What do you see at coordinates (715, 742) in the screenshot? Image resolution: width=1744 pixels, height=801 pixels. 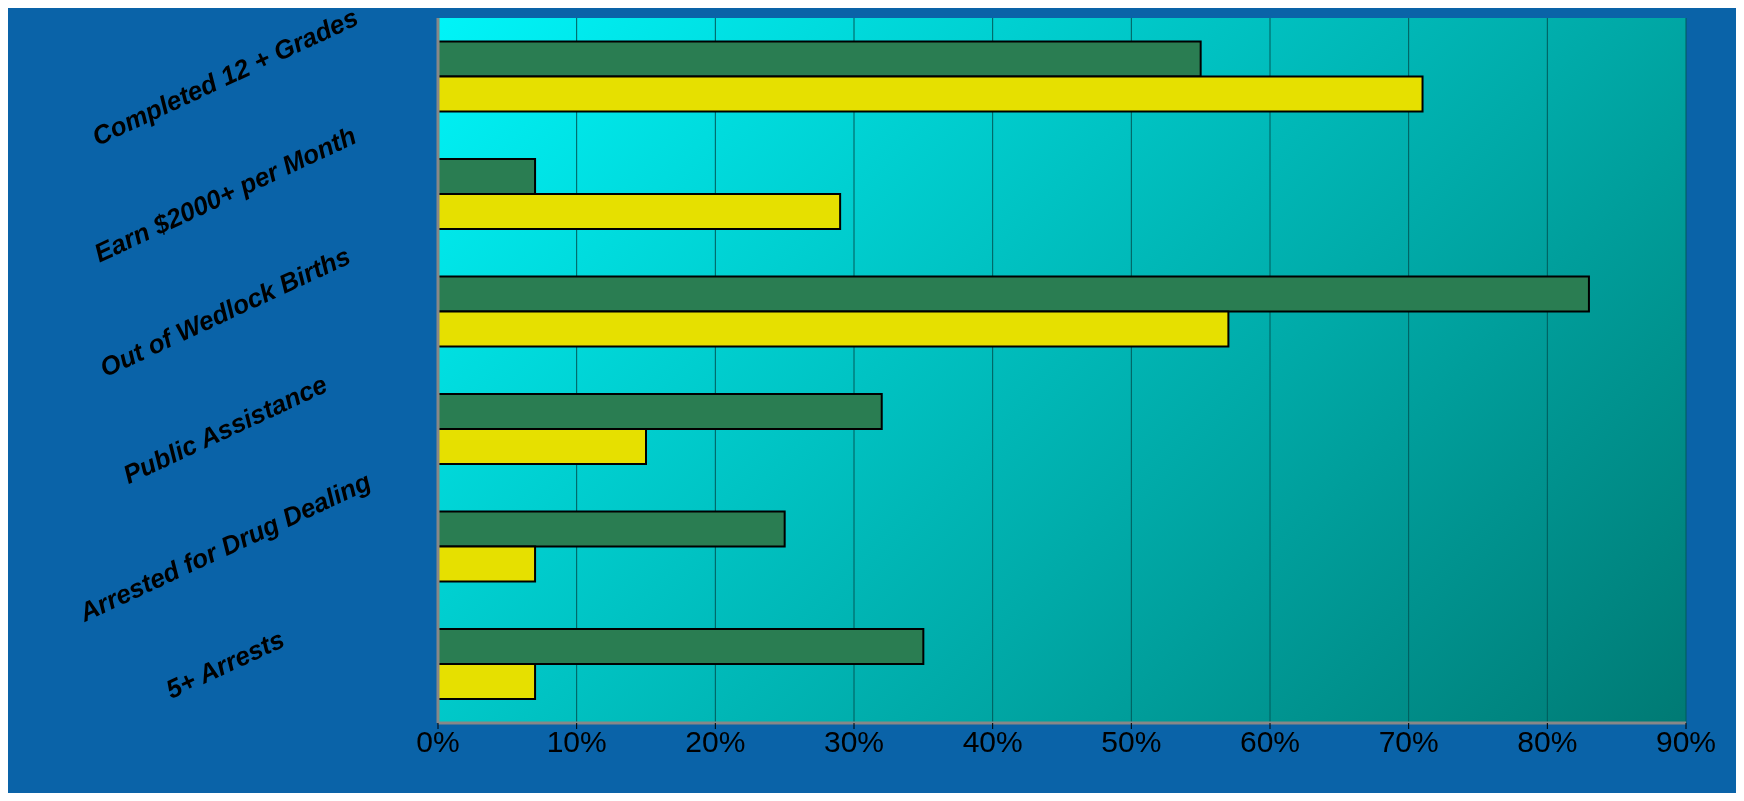 I see `x-tick-label: 20%` at bounding box center [715, 742].